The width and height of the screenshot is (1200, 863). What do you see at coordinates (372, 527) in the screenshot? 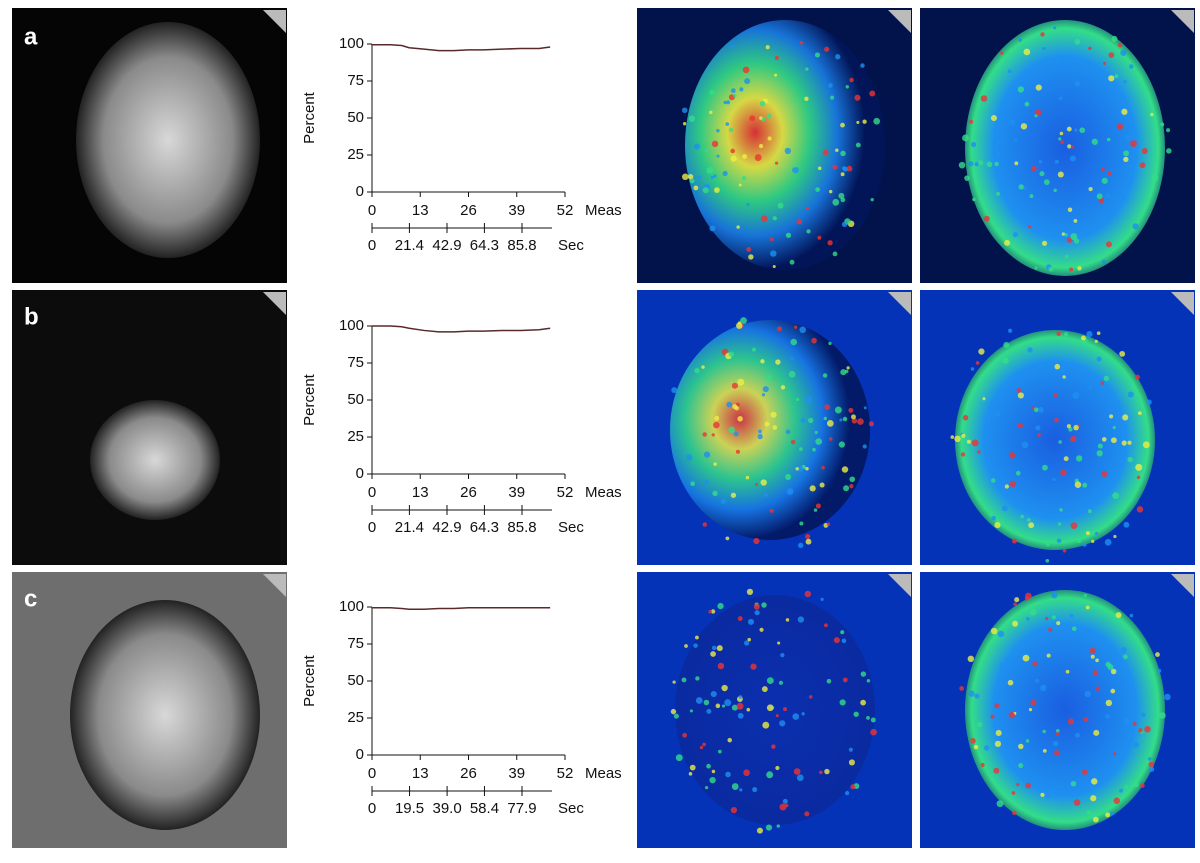
I see `x2-tick-label: 0` at bounding box center [372, 527].